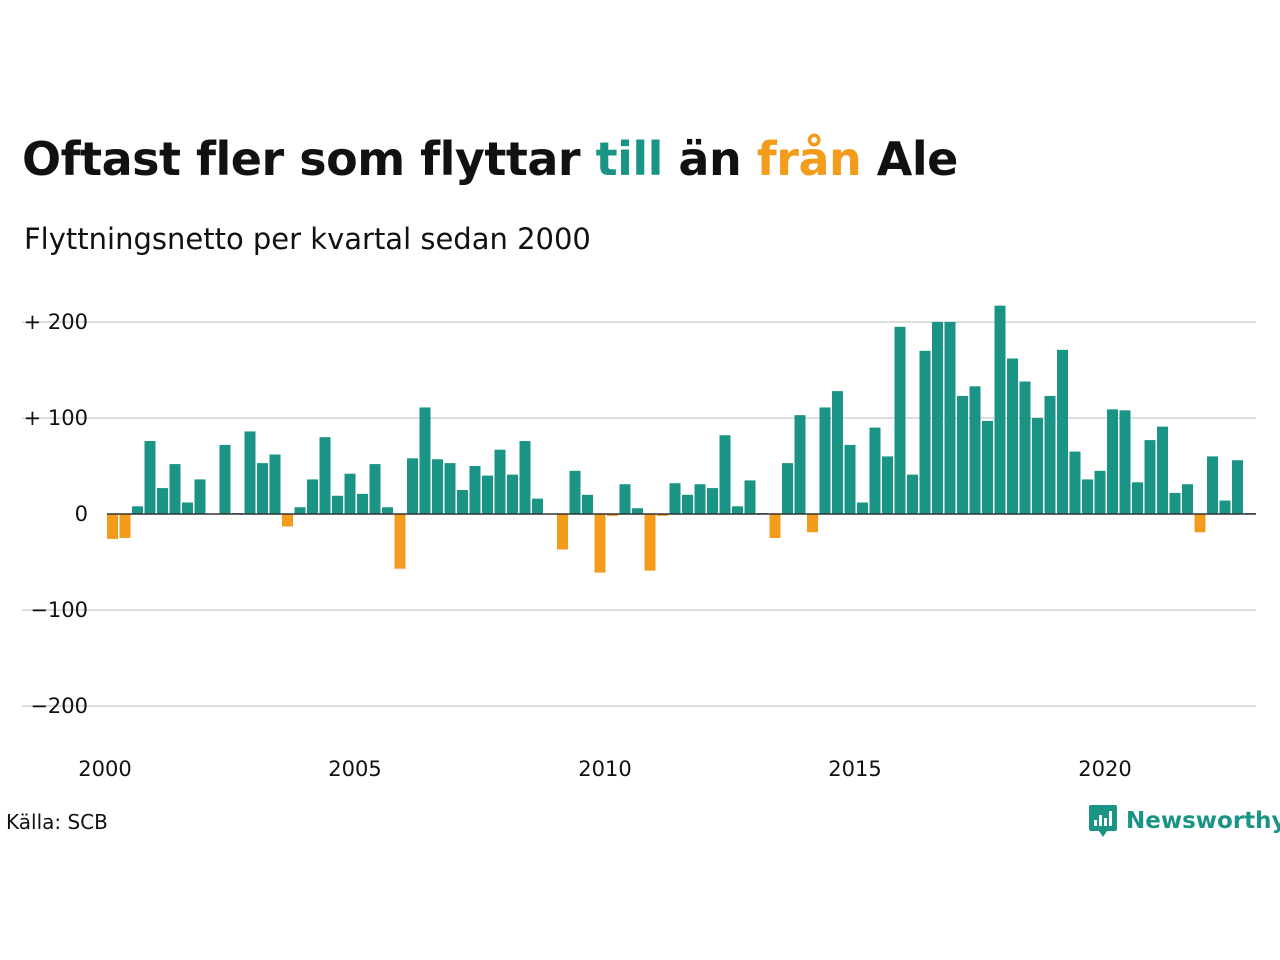 The width and height of the screenshot is (1280, 960). Describe the element at coordinates (56, 514) in the screenshot. I see `y-axis-tick-labels: + 200 + 100 0 −100 −200` at that location.